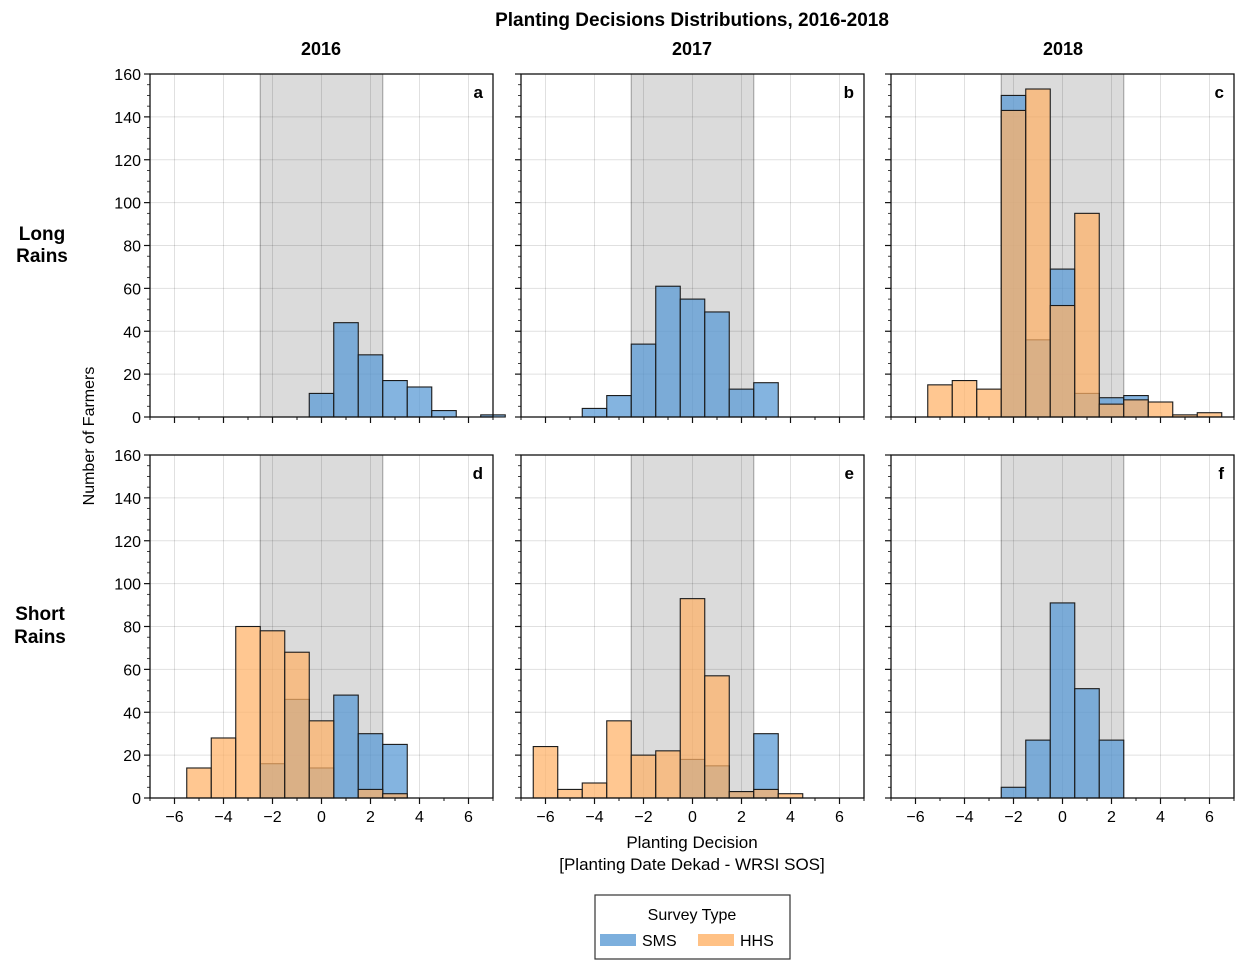  I want to click on row-label-short-line1: Short, so click(40, 614).